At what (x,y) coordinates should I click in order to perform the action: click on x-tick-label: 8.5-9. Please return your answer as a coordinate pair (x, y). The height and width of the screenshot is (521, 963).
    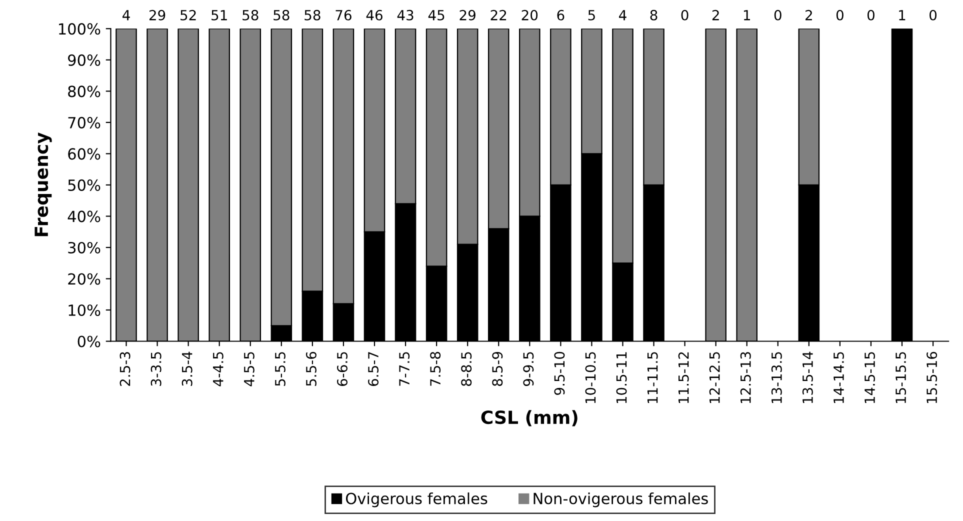
    Looking at the image, I should click on (497, 369).